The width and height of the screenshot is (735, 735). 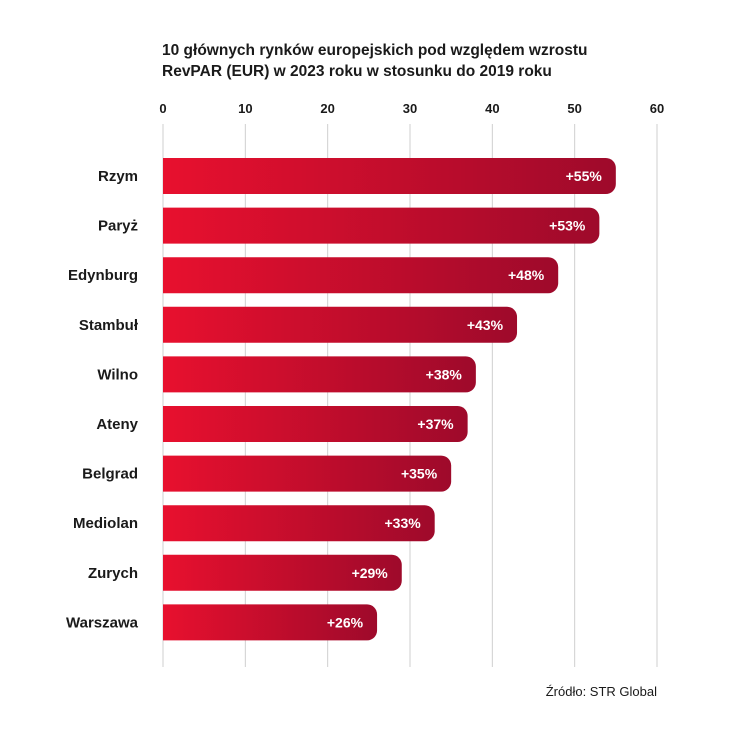 I want to click on x-tick-label-0: 0, so click(x=162, y=108).